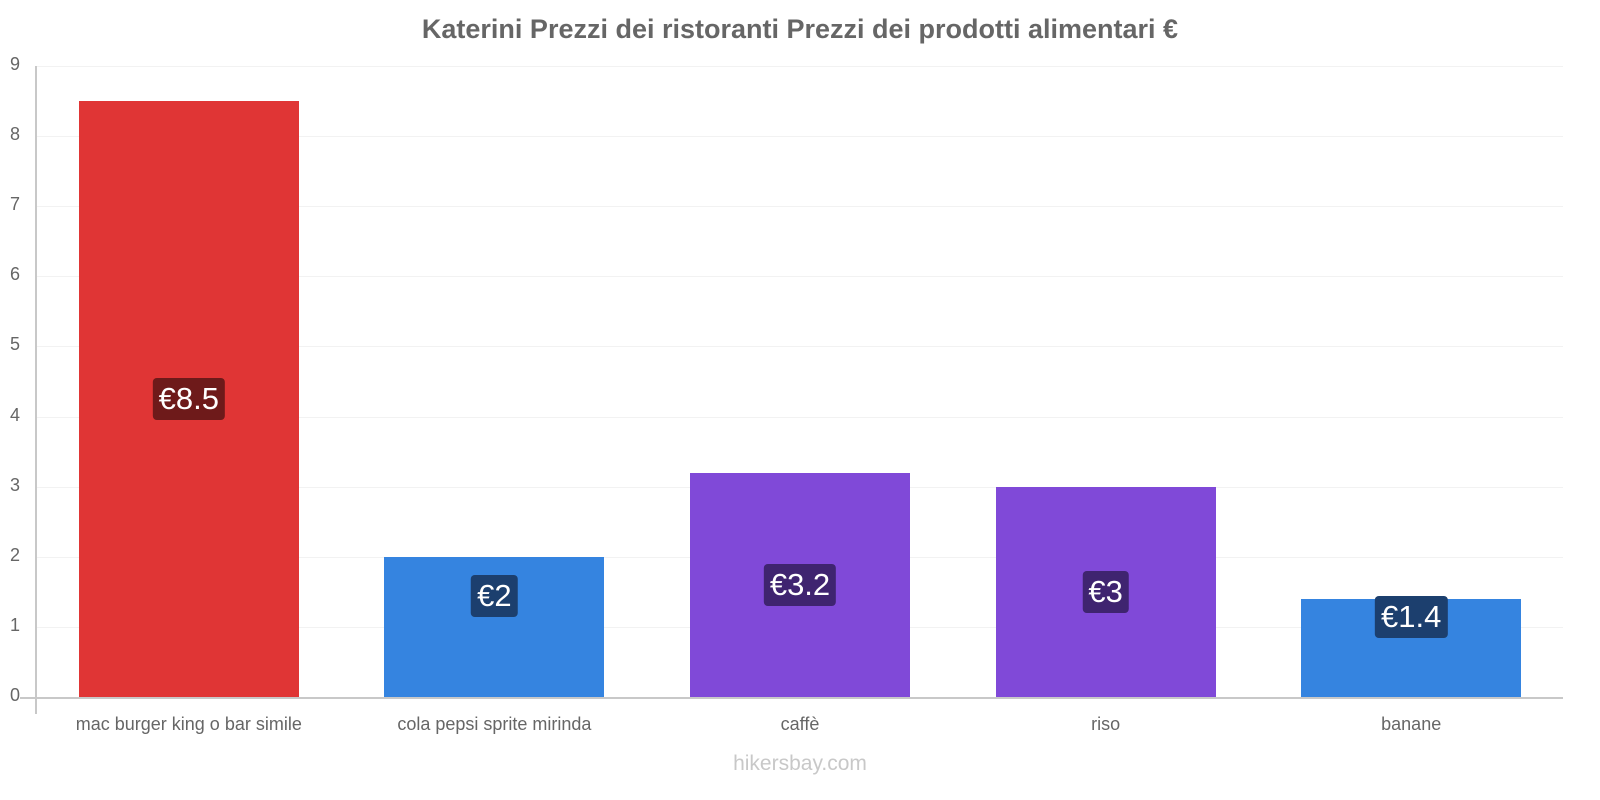 Image resolution: width=1600 pixels, height=800 pixels. I want to click on x-category-label: riso, so click(1106, 724).